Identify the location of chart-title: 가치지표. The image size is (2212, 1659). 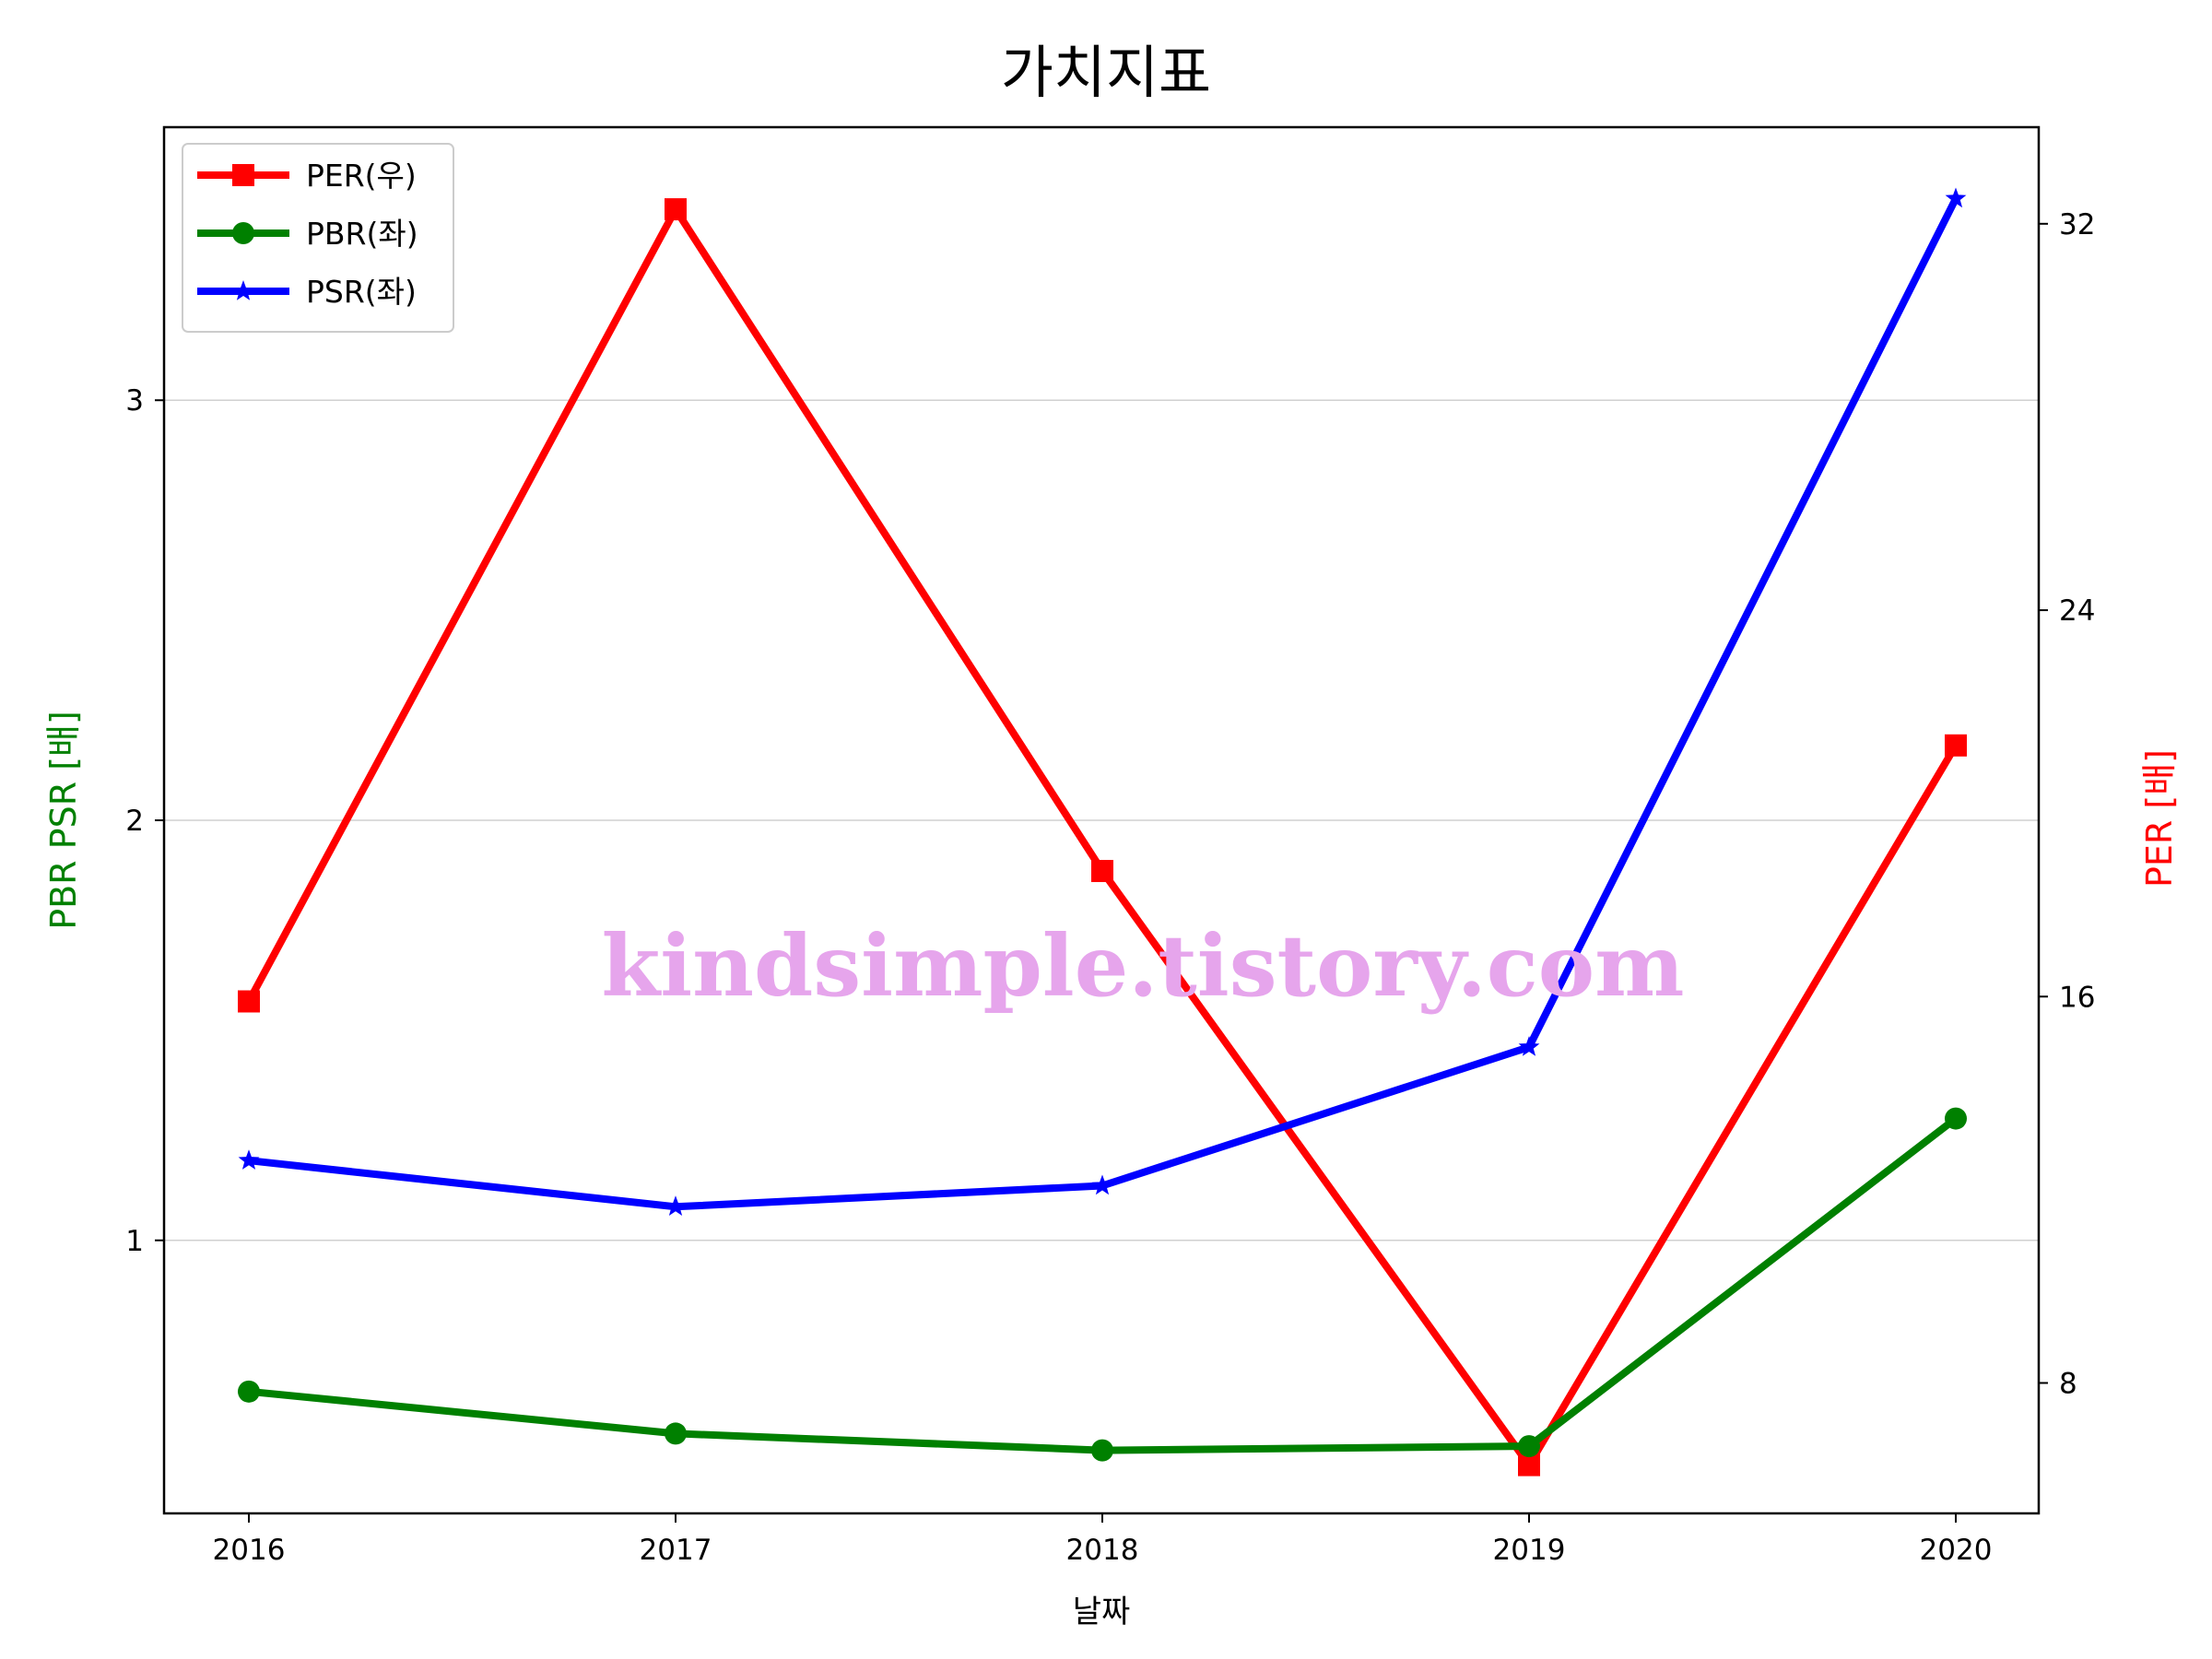
(1106, 72).